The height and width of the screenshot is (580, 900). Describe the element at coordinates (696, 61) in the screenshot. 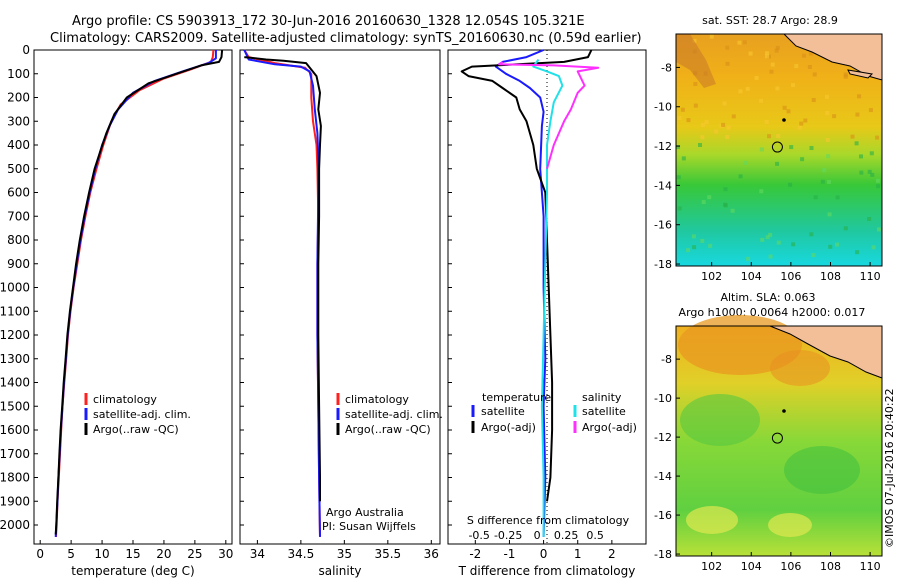

I see `sst-warm-patch` at that location.